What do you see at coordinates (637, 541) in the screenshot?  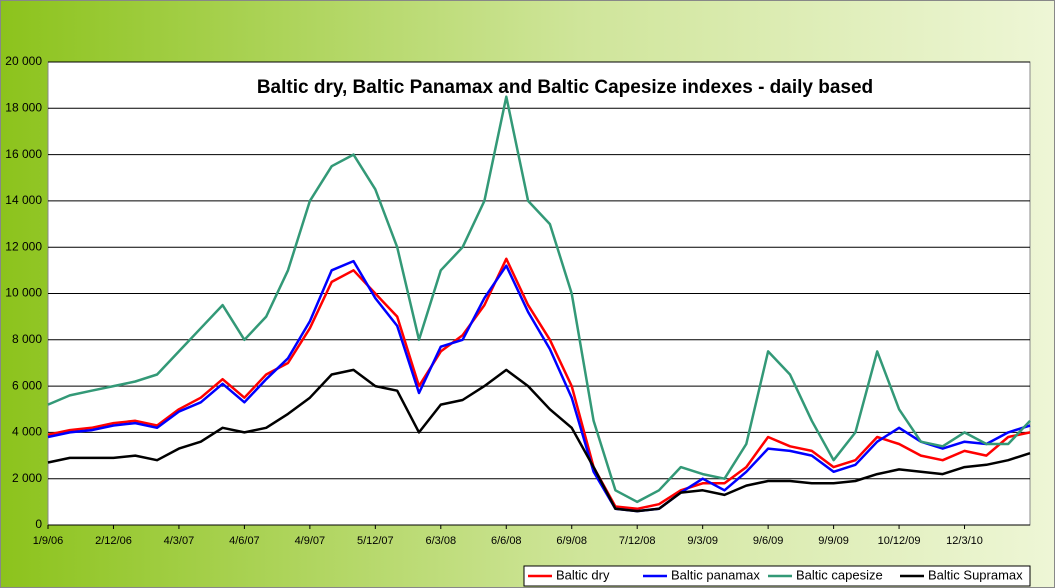 I see `x-tick-label: 7/12/08` at bounding box center [637, 541].